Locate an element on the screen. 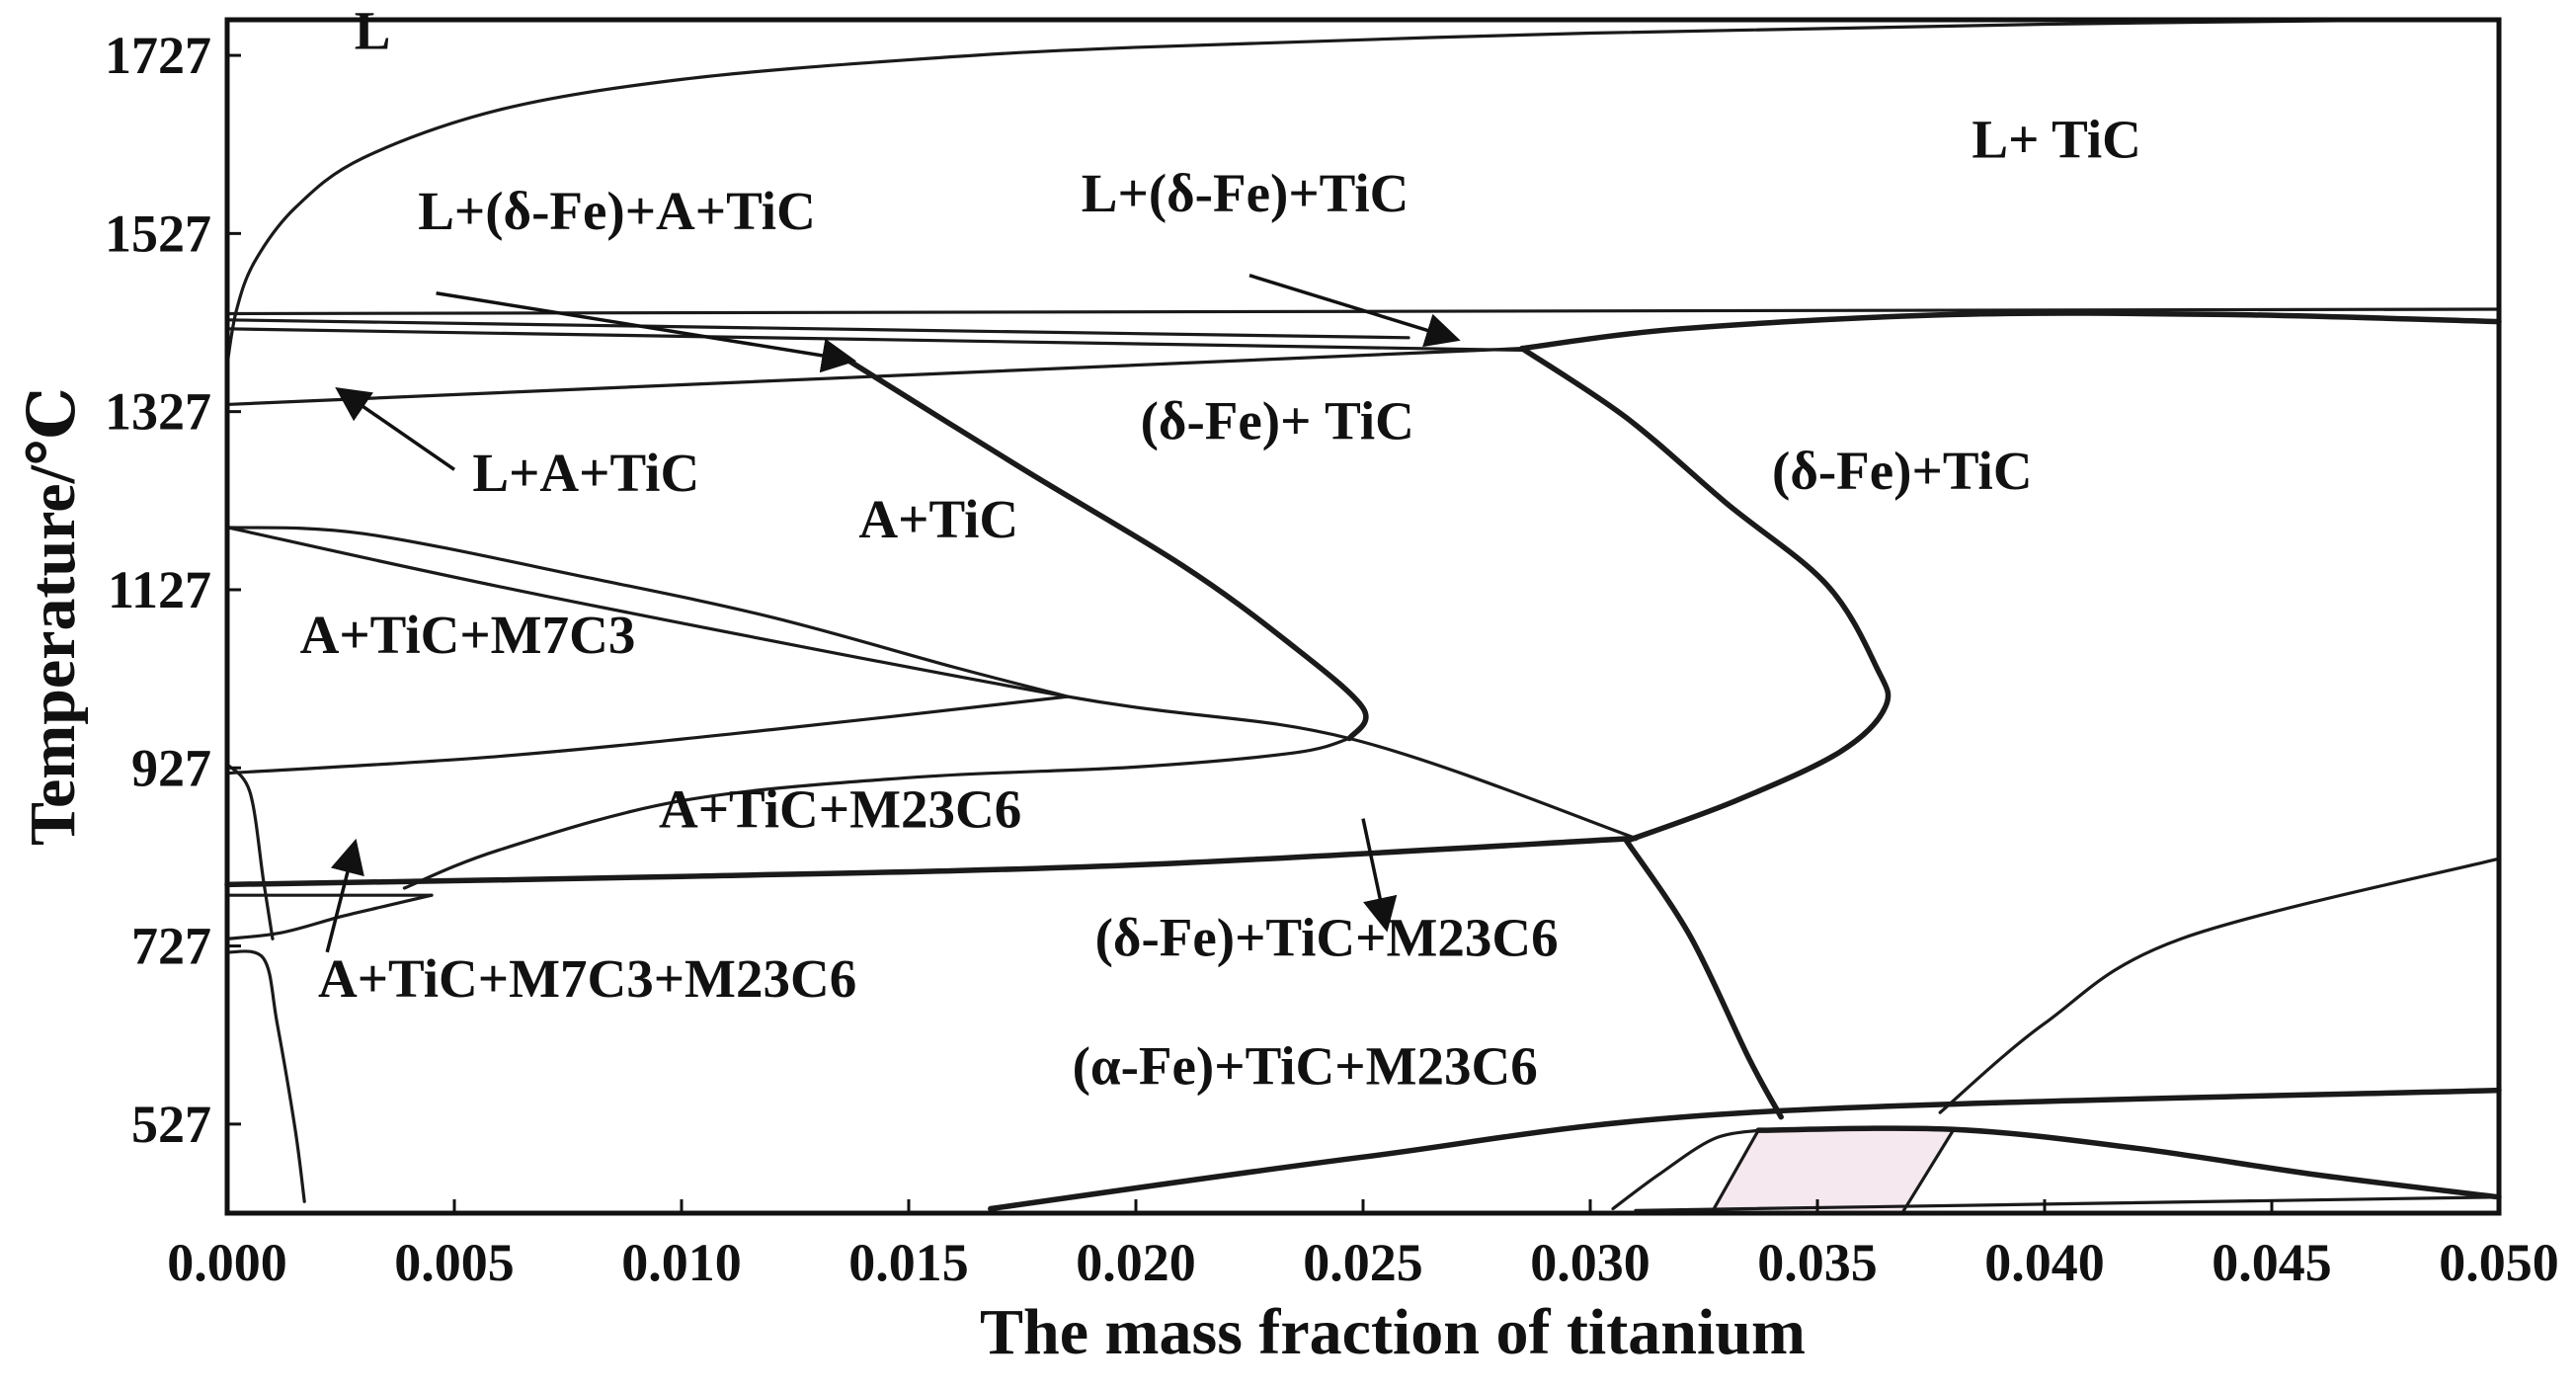 The width and height of the screenshot is (2576, 1389). region-dFe-TiC-mid: (δ-Fe)+ TiC is located at coordinates (1277, 421).